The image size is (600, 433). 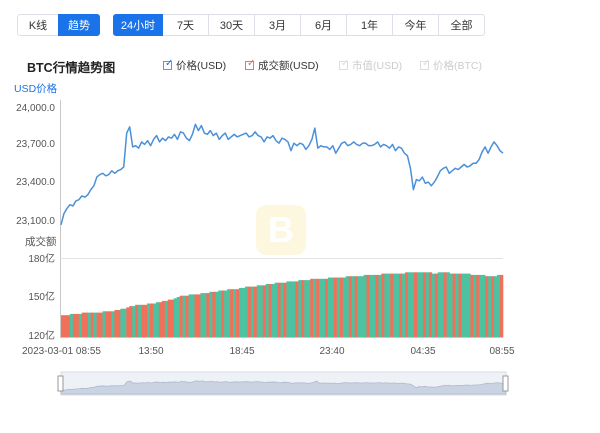 I want to click on volume-axis-title: 成交额, so click(x=41, y=241).